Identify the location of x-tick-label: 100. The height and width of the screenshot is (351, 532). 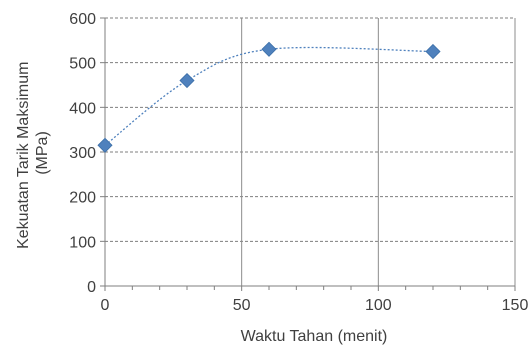
(378, 305).